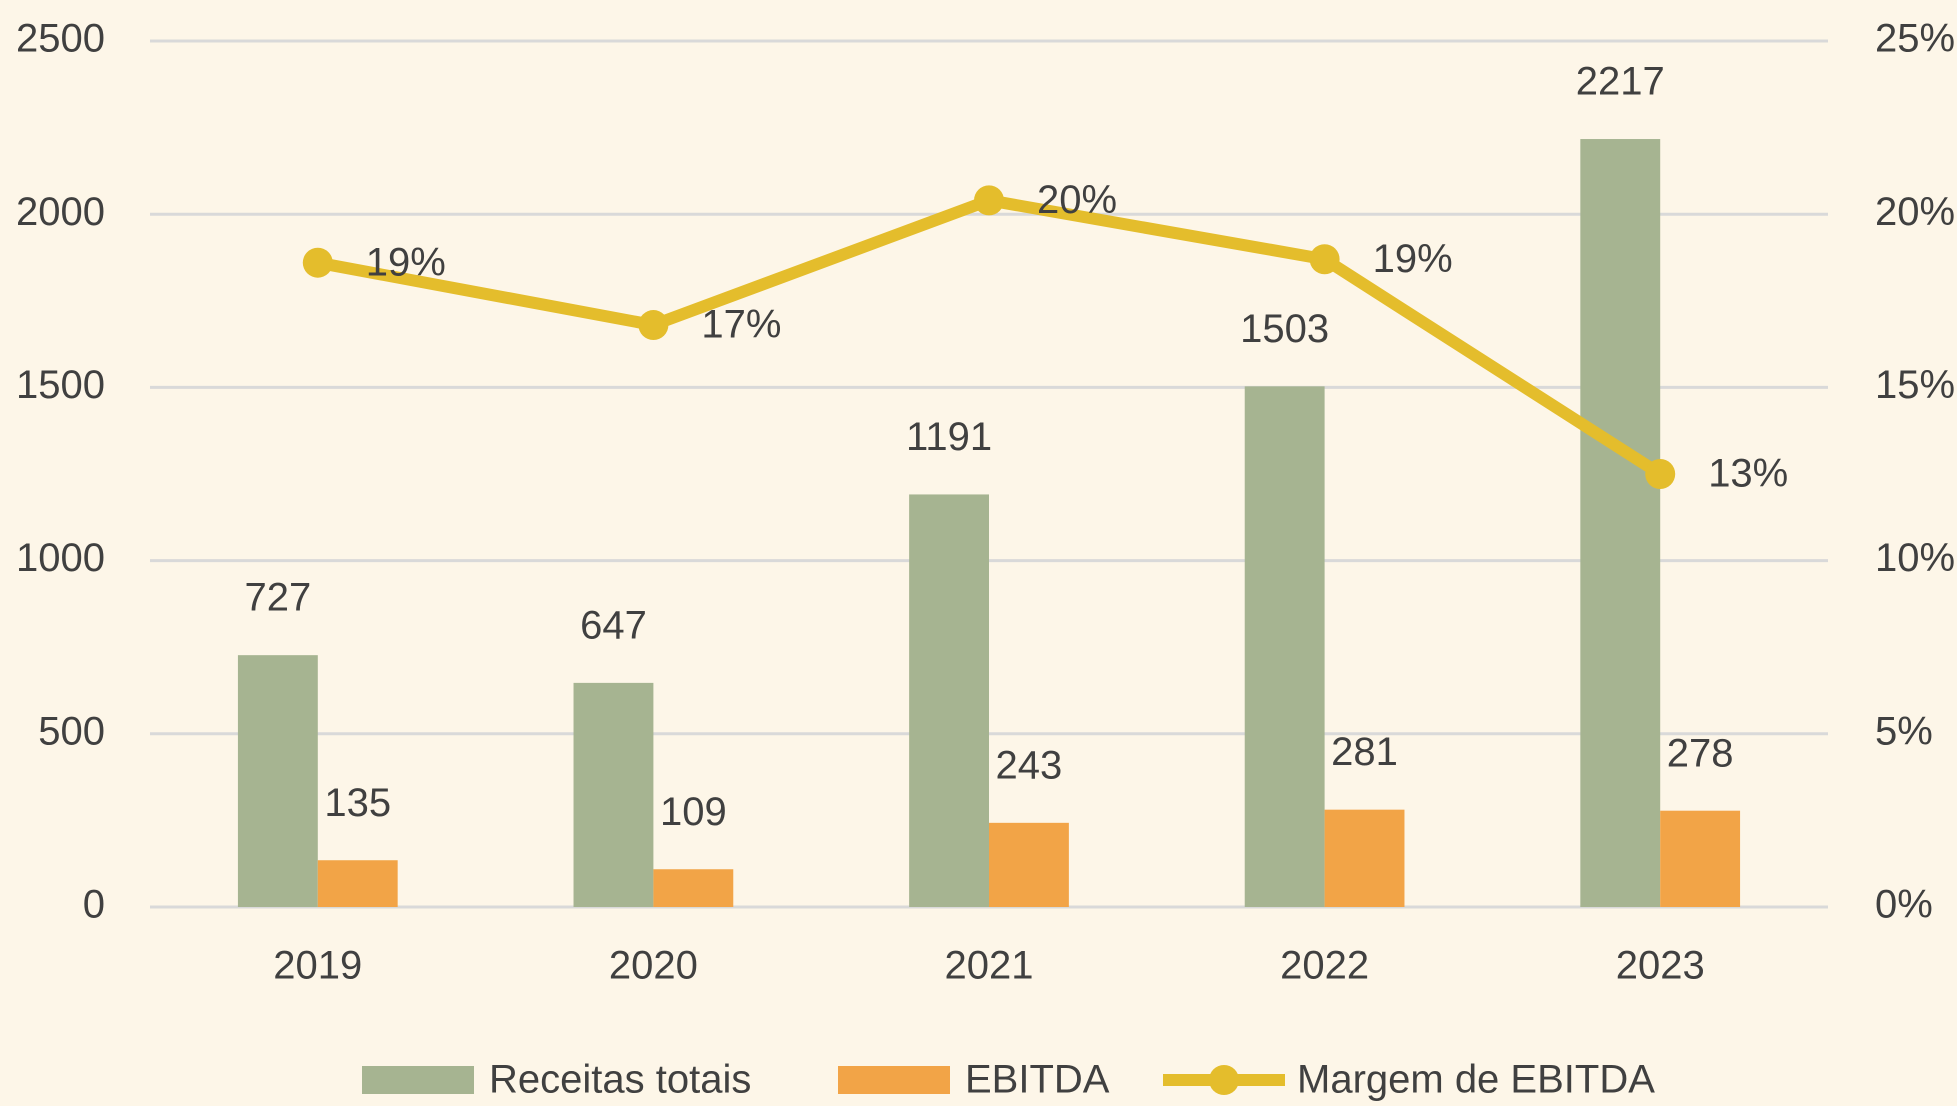 This screenshot has width=1957, height=1106. Describe the element at coordinates (1904, 905) in the screenshot. I see `y2-tick-label: 0%` at that location.